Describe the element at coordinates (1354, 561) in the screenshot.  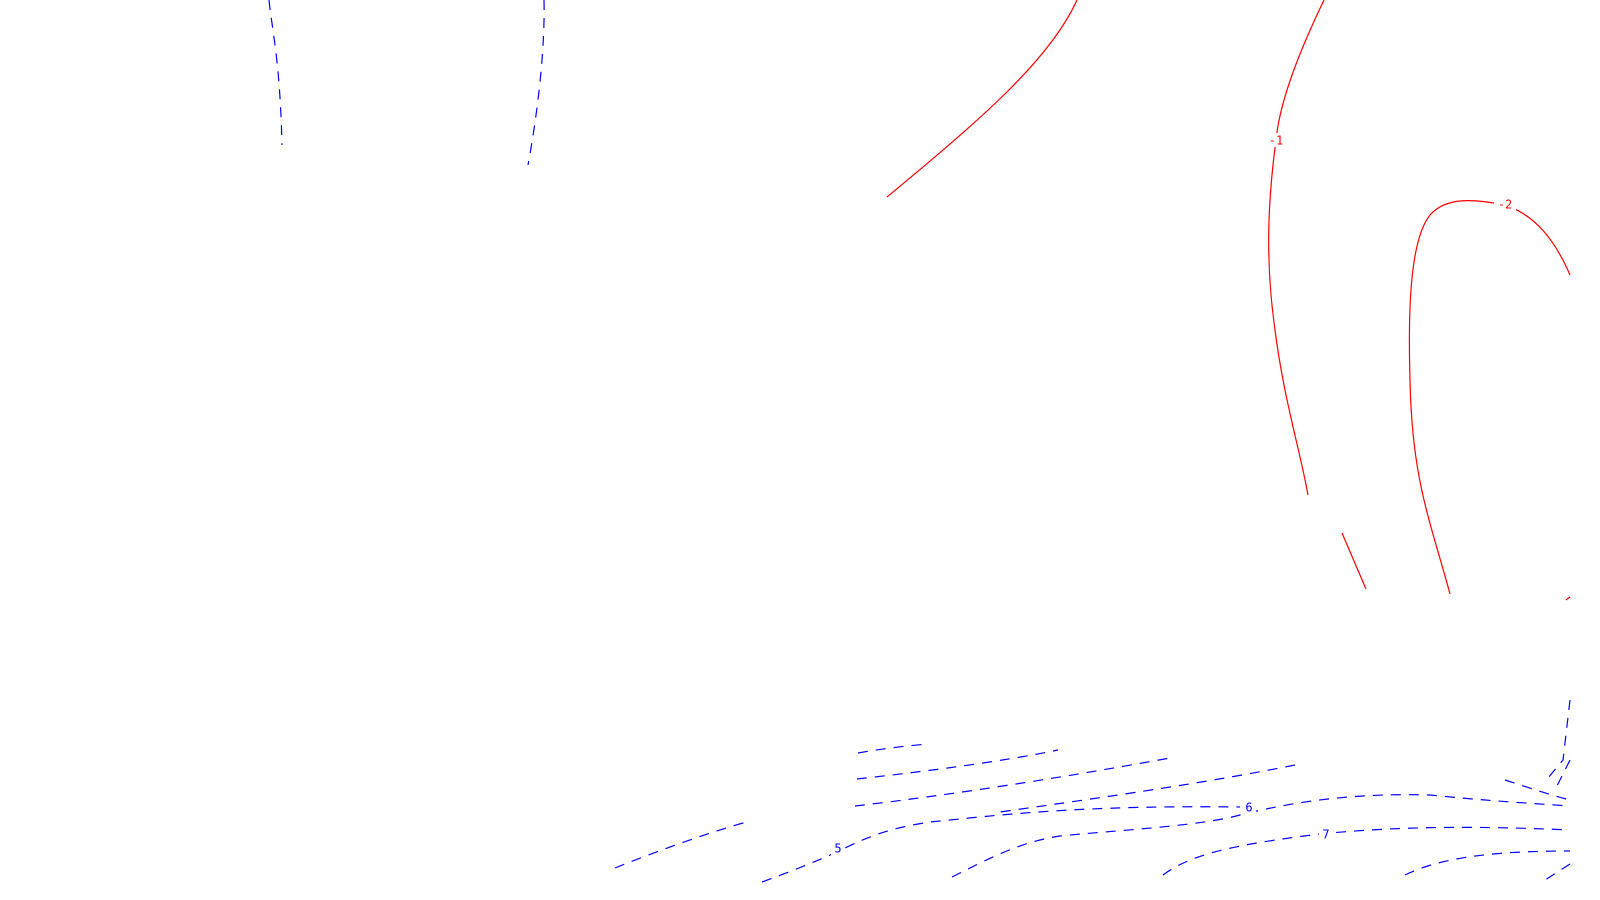
I see `contour-line-negative-1-lower` at that location.